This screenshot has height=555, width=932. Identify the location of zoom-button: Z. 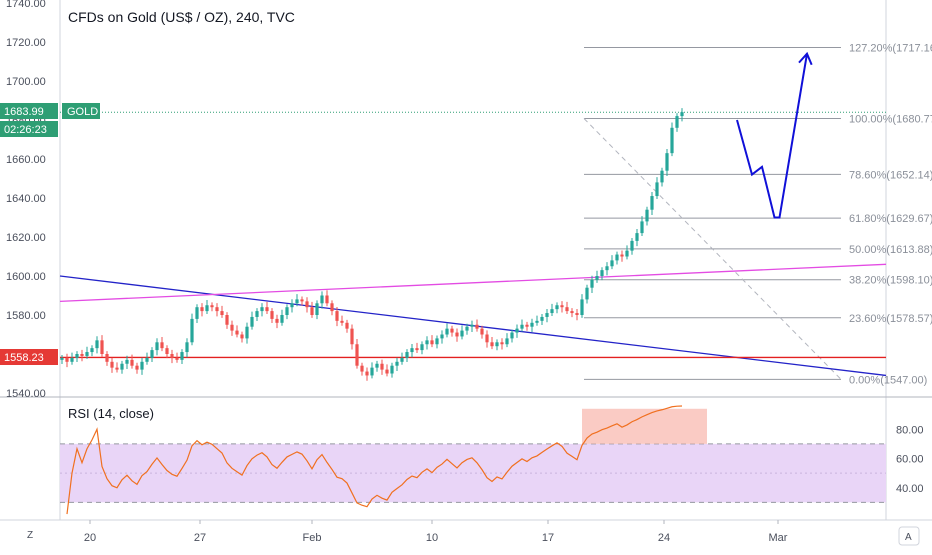
(30, 535).